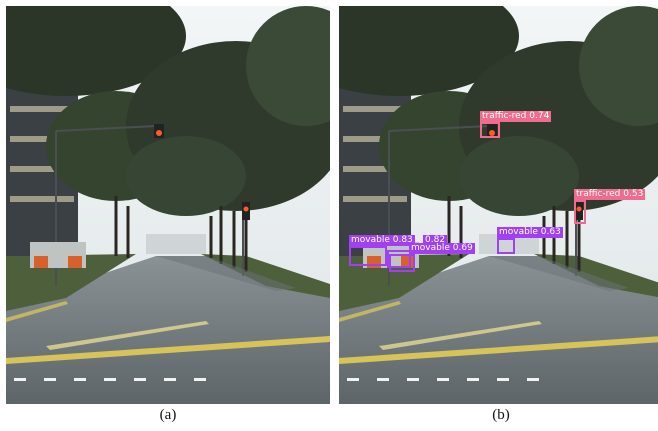 Image resolution: width=658 pixels, height=431 pixels. Describe the element at coordinates (442, 248) in the screenshot. I see `detection-label-movable: movable 0.69` at that location.